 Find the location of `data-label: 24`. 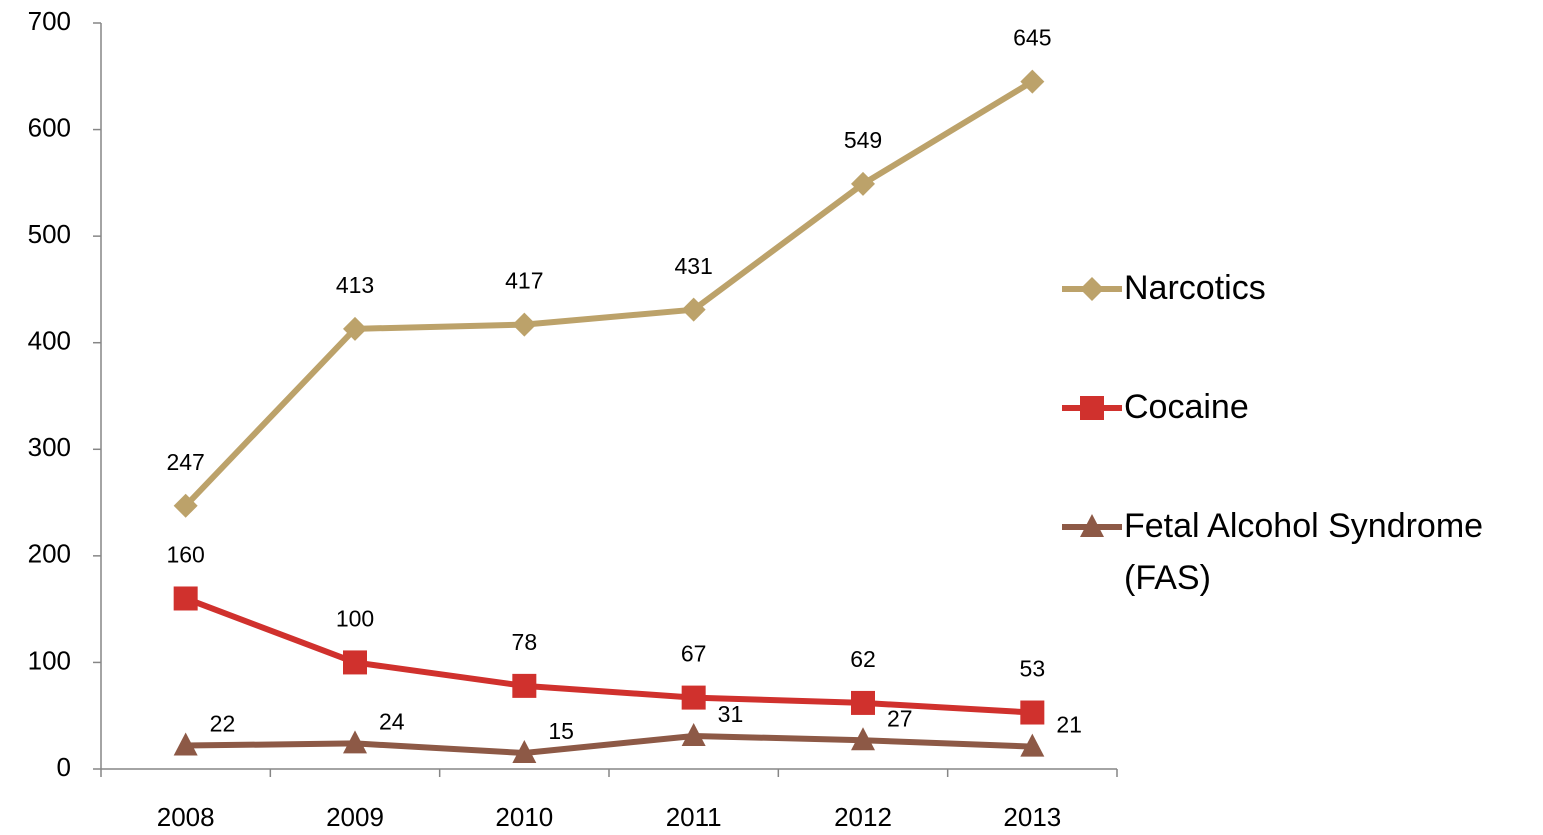

data-label: 24 is located at coordinates (392, 722).